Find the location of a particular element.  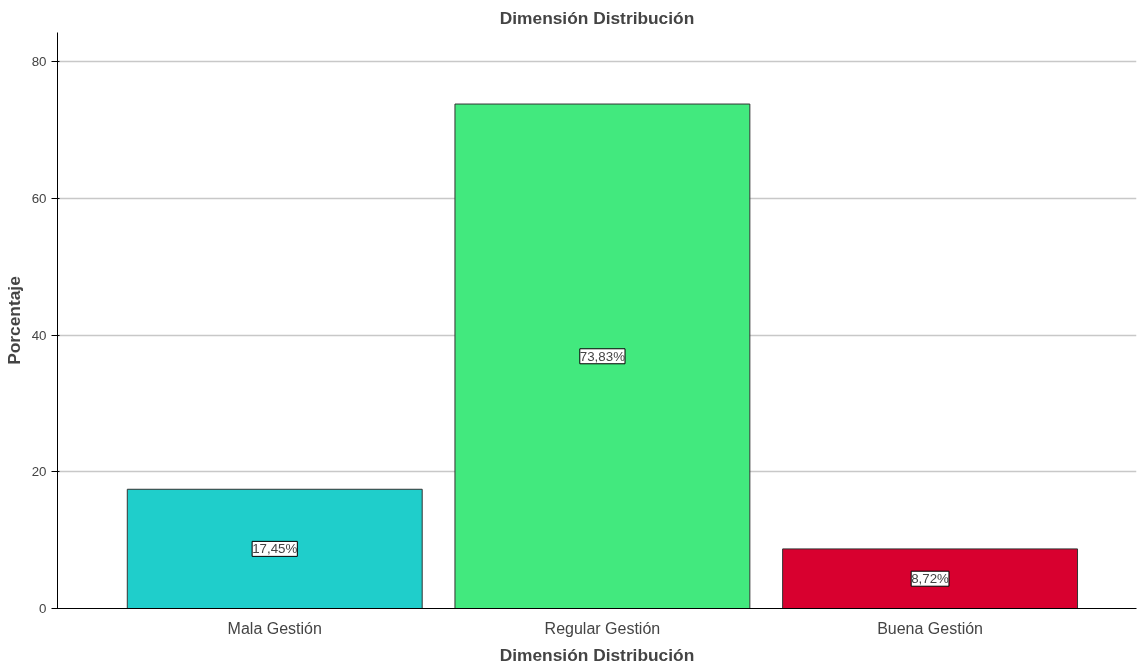

x-axis-title: Dimensión Distribución is located at coordinates (597, 654).